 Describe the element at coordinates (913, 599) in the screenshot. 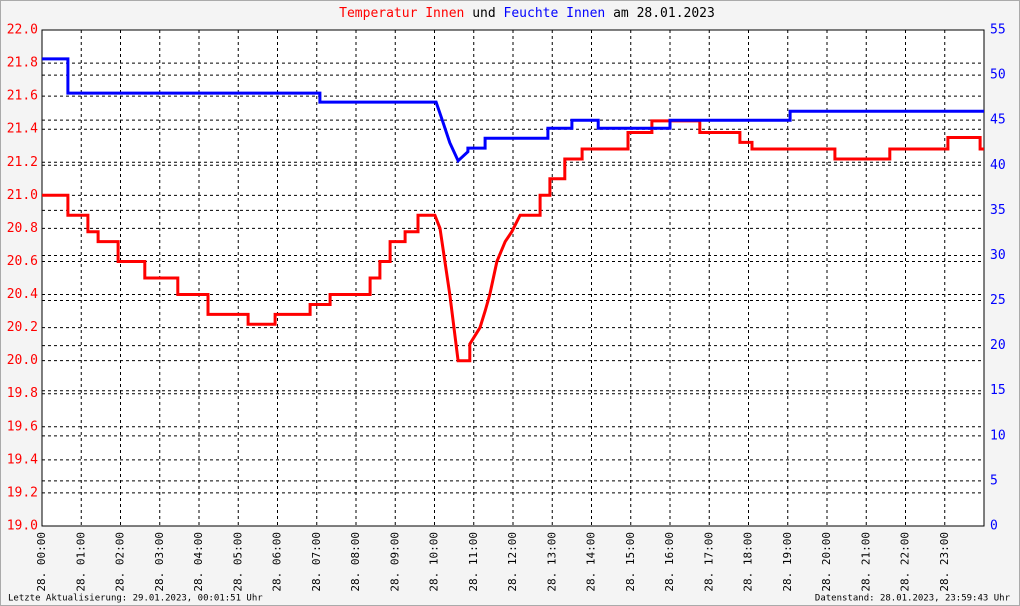

I see `footer-data-as-of: Datenstand: 28.01.2023, 23:59:43 Uhr` at that location.